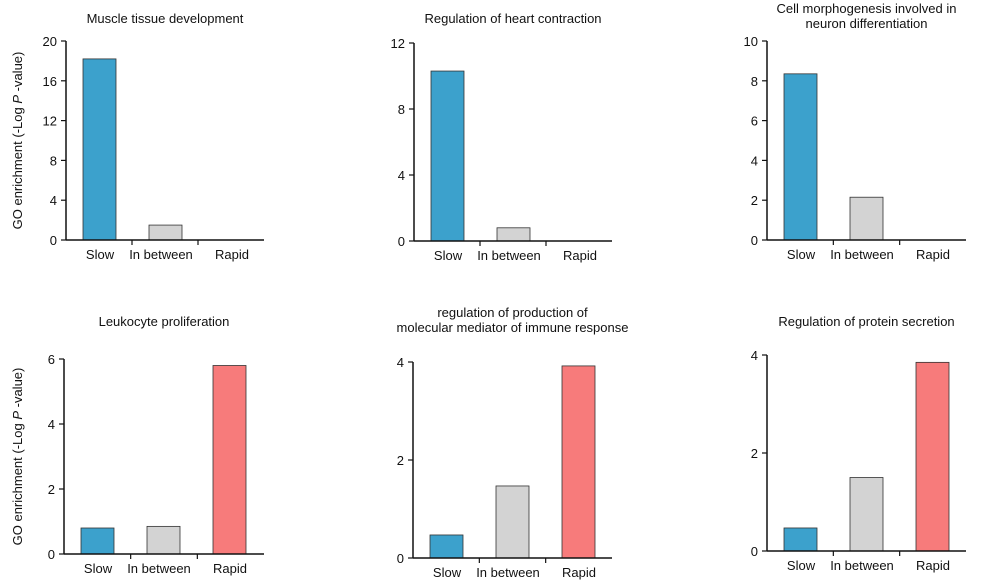  Describe the element at coordinates (164, 321) in the screenshot. I see `chart-title: Leukocyte proliferation` at that location.